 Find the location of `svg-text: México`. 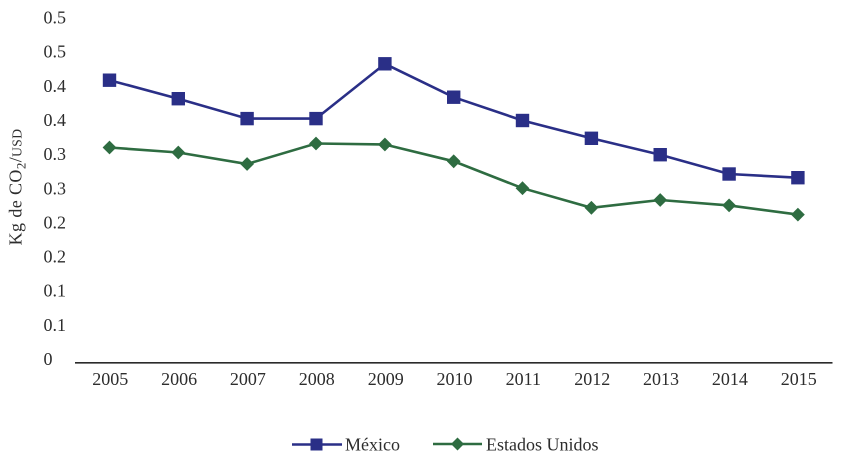

svg-text: México is located at coordinates (372, 445).